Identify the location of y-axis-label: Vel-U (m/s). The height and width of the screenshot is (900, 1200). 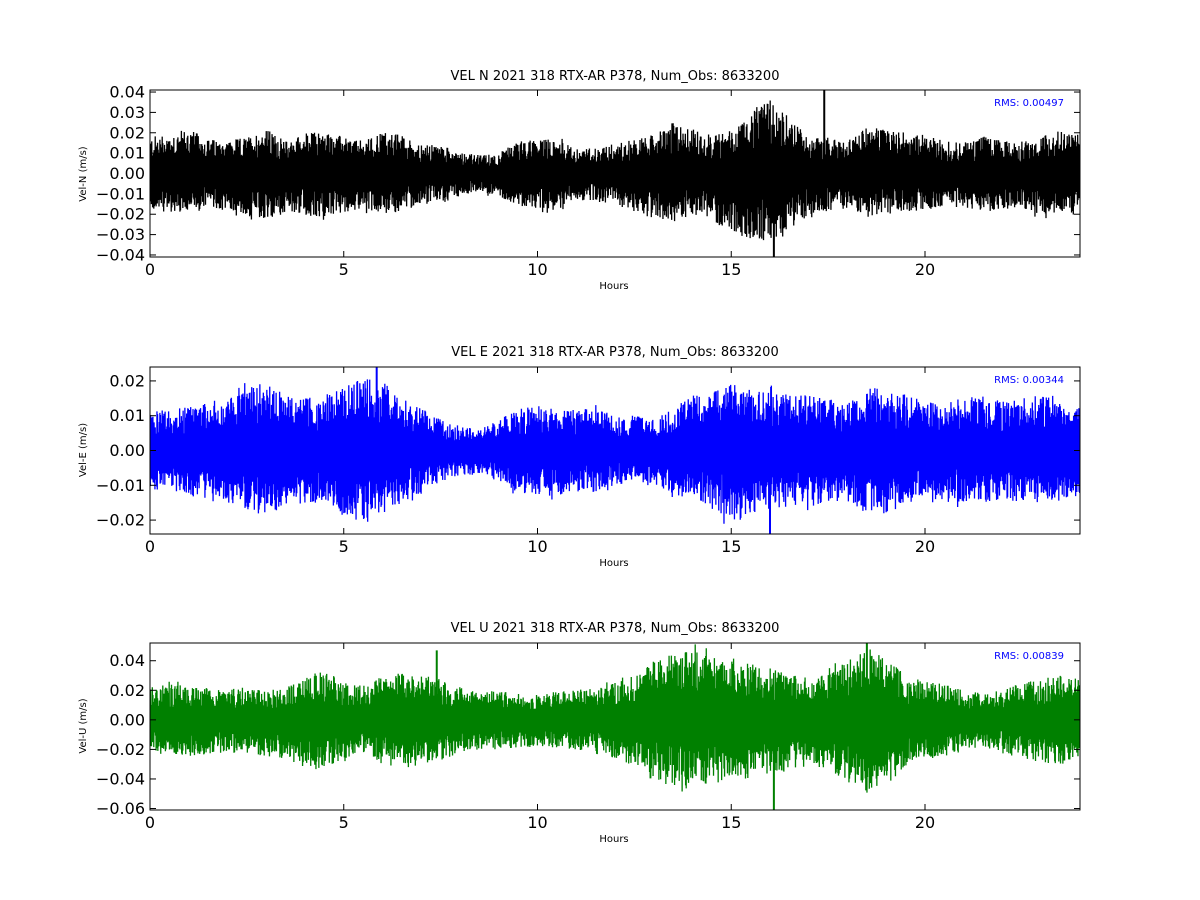
(83, 725).